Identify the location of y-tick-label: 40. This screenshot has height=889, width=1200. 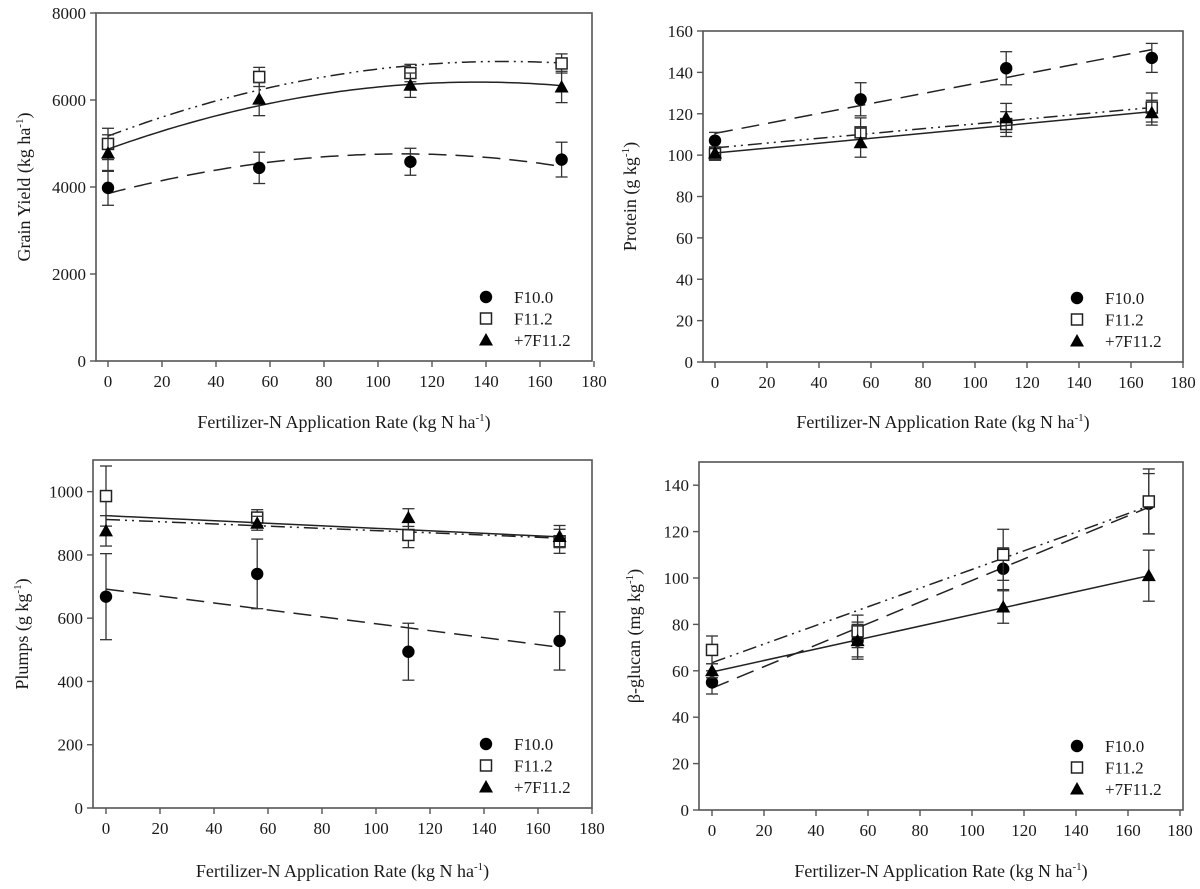
(680, 717).